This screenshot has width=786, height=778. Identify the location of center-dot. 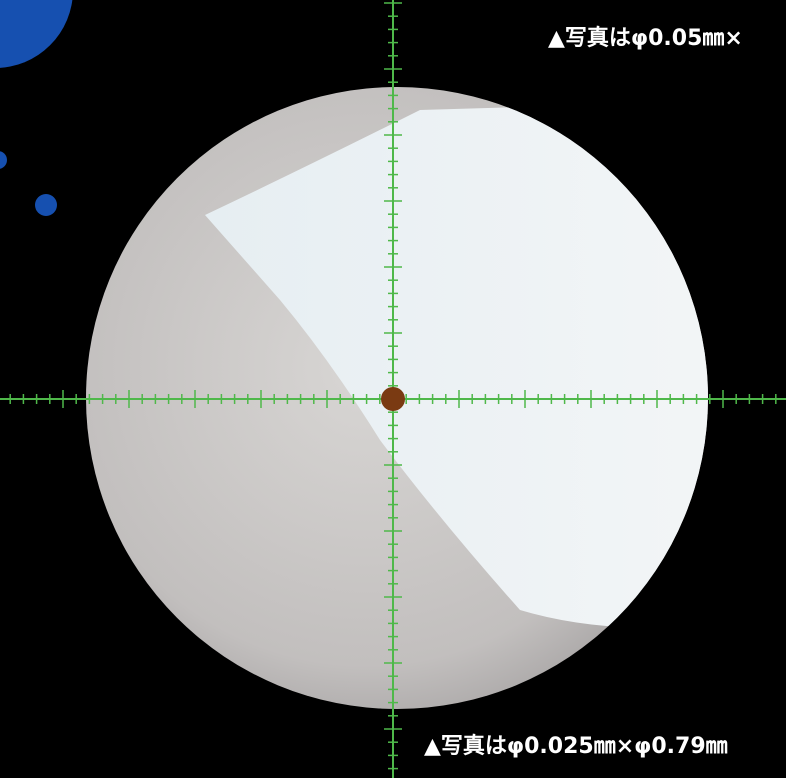
(393, 399).